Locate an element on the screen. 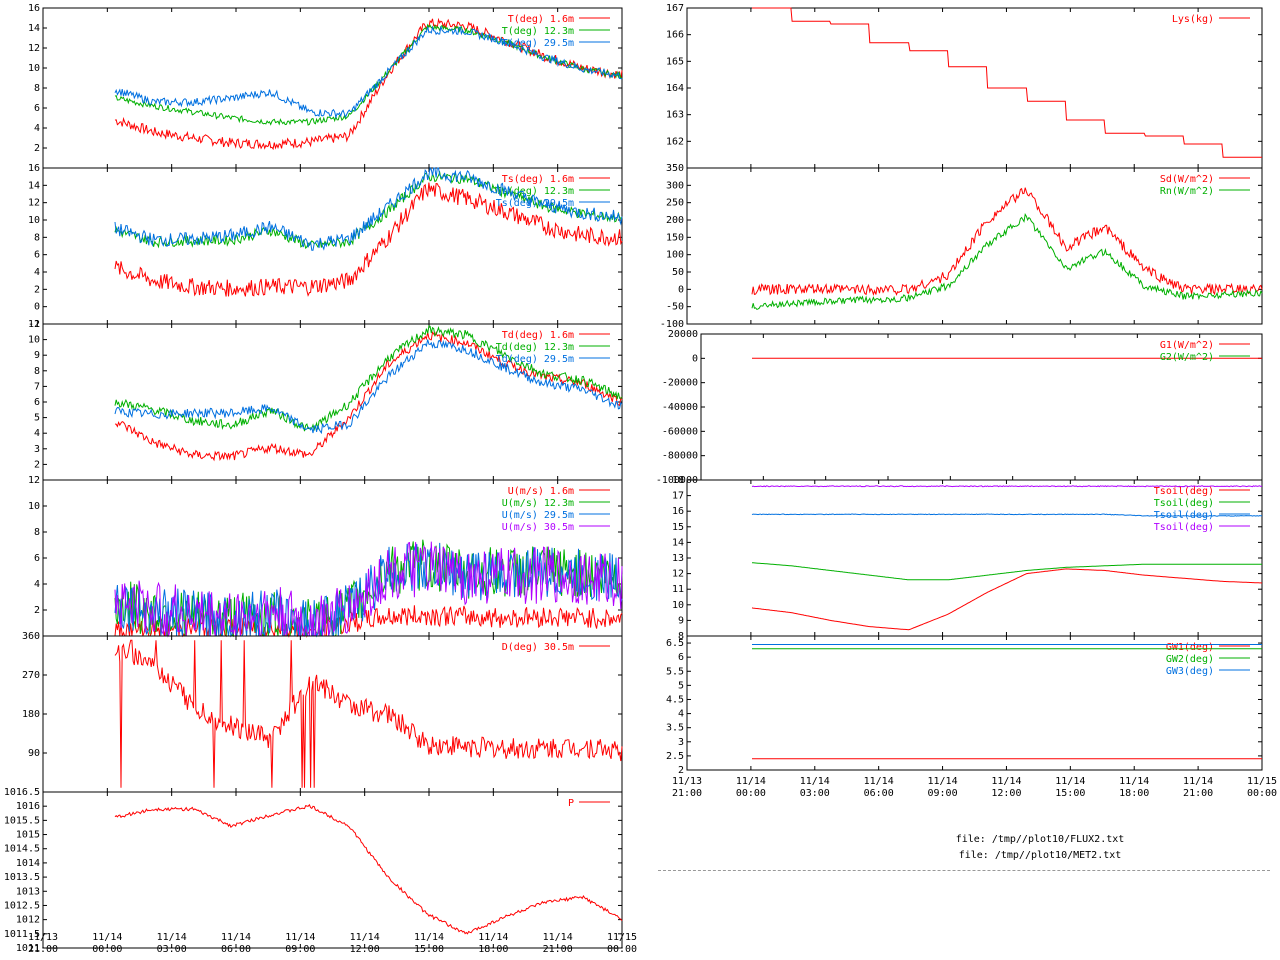 This screenshot has height=960, width=1280. y-tick-label: 360 is located at coordinates (31, 636).